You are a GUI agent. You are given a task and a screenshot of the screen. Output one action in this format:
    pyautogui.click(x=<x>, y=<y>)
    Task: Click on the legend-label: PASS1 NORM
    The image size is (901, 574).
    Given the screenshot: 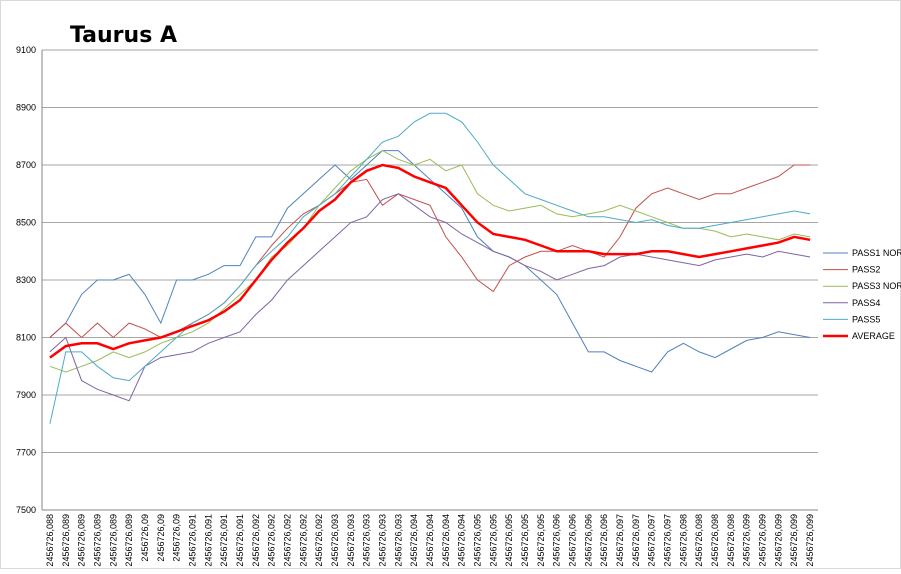 What is the action you would take?
    pyautogui.click(x=876, y=253)
    